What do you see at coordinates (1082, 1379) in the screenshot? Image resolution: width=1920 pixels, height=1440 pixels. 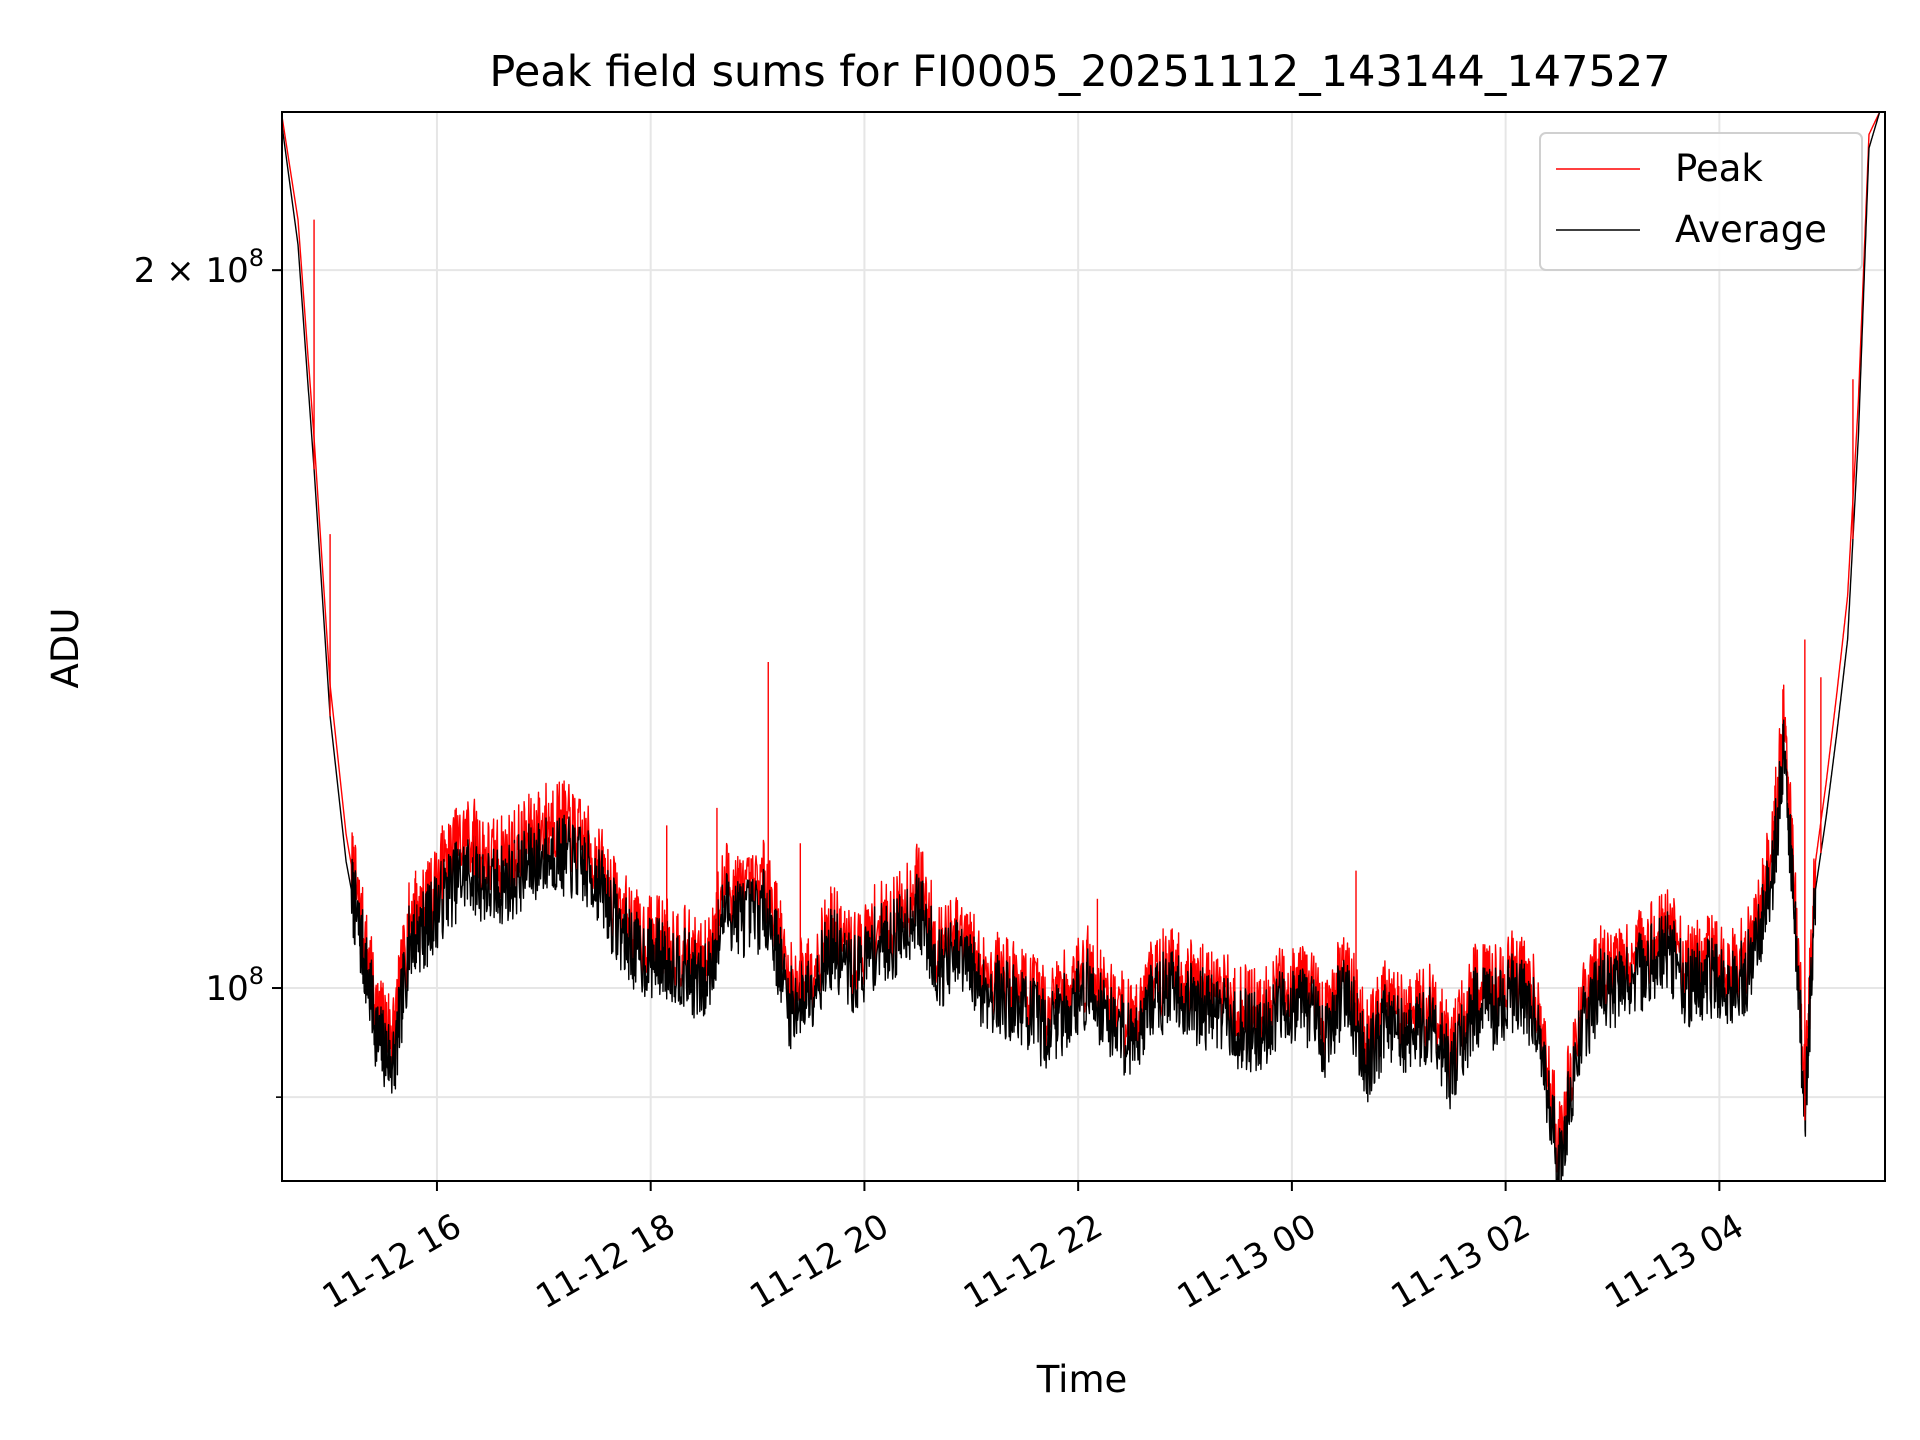 I see `x-axis-label: Time` at bounding box center [1082, 1379].